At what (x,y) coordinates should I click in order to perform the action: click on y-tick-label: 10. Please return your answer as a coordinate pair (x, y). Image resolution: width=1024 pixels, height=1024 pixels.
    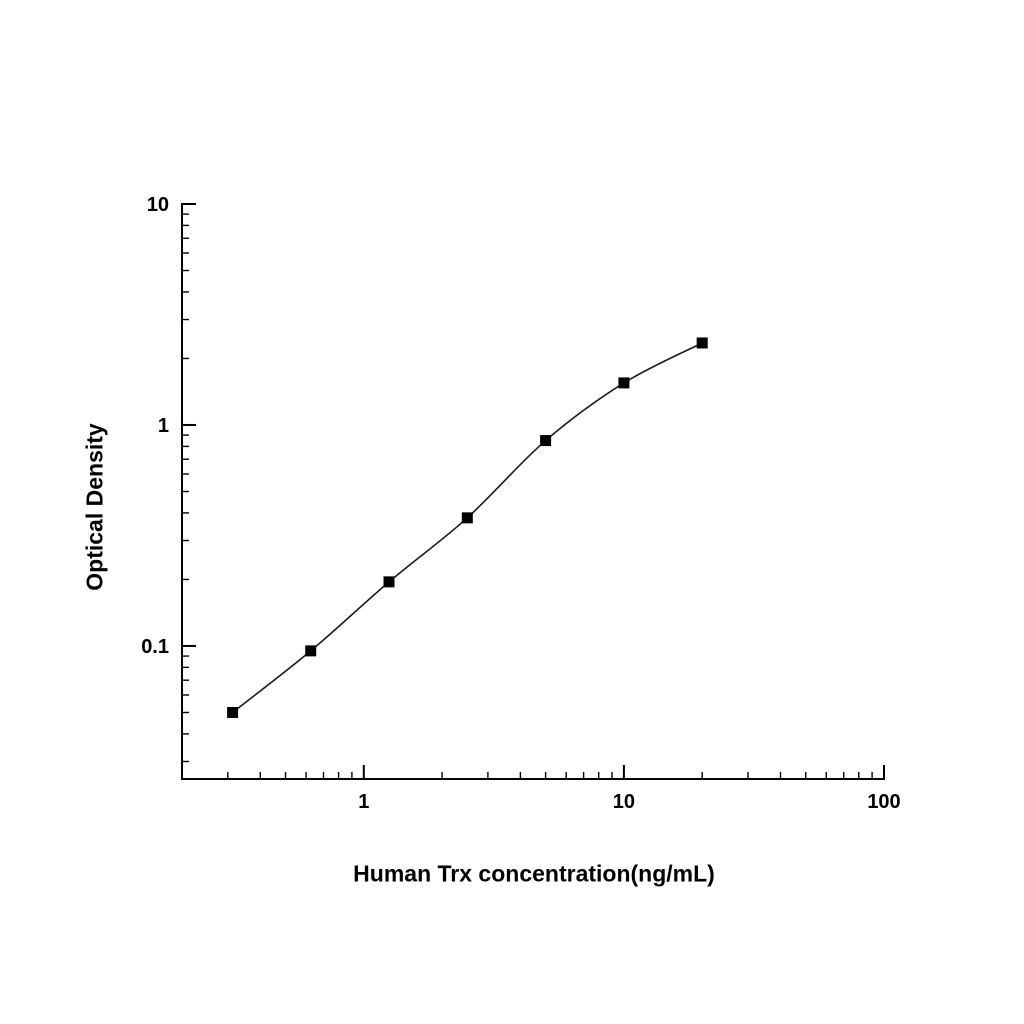
    Looking at the image, I should click on (158, 205).